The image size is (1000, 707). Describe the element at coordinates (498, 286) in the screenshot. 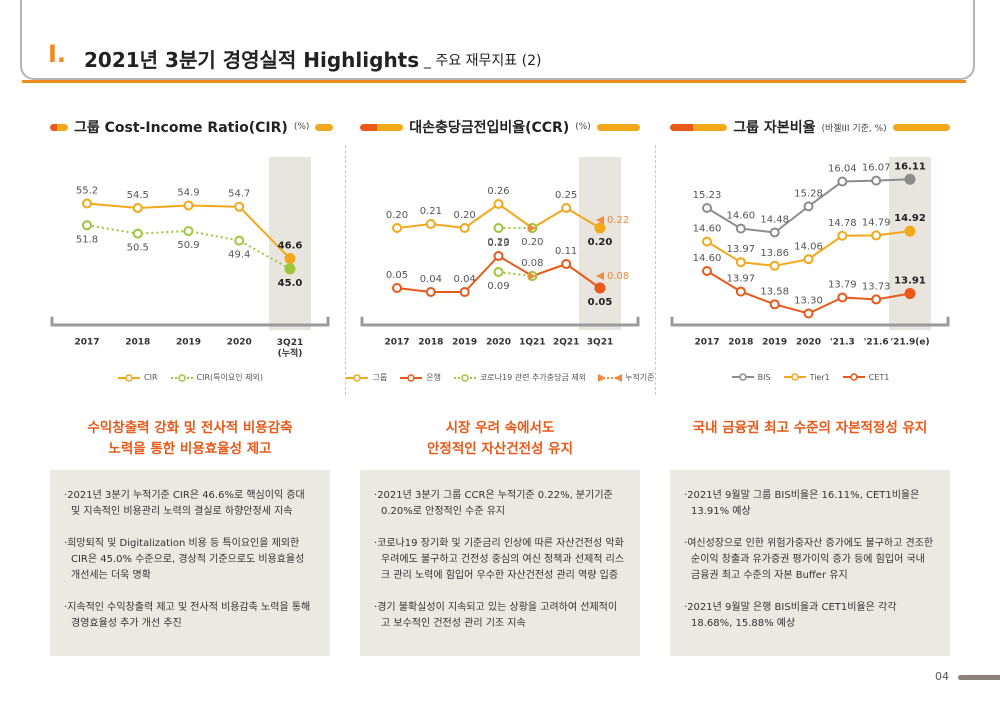

I see `data-label: 0.09` at that location.